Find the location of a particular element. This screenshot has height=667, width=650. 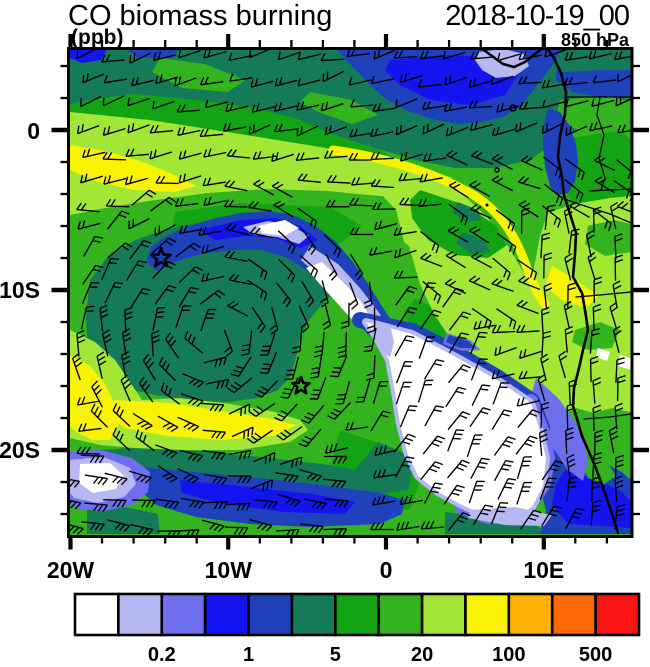

svg-text: 20 is located at coordinates (422, 655).